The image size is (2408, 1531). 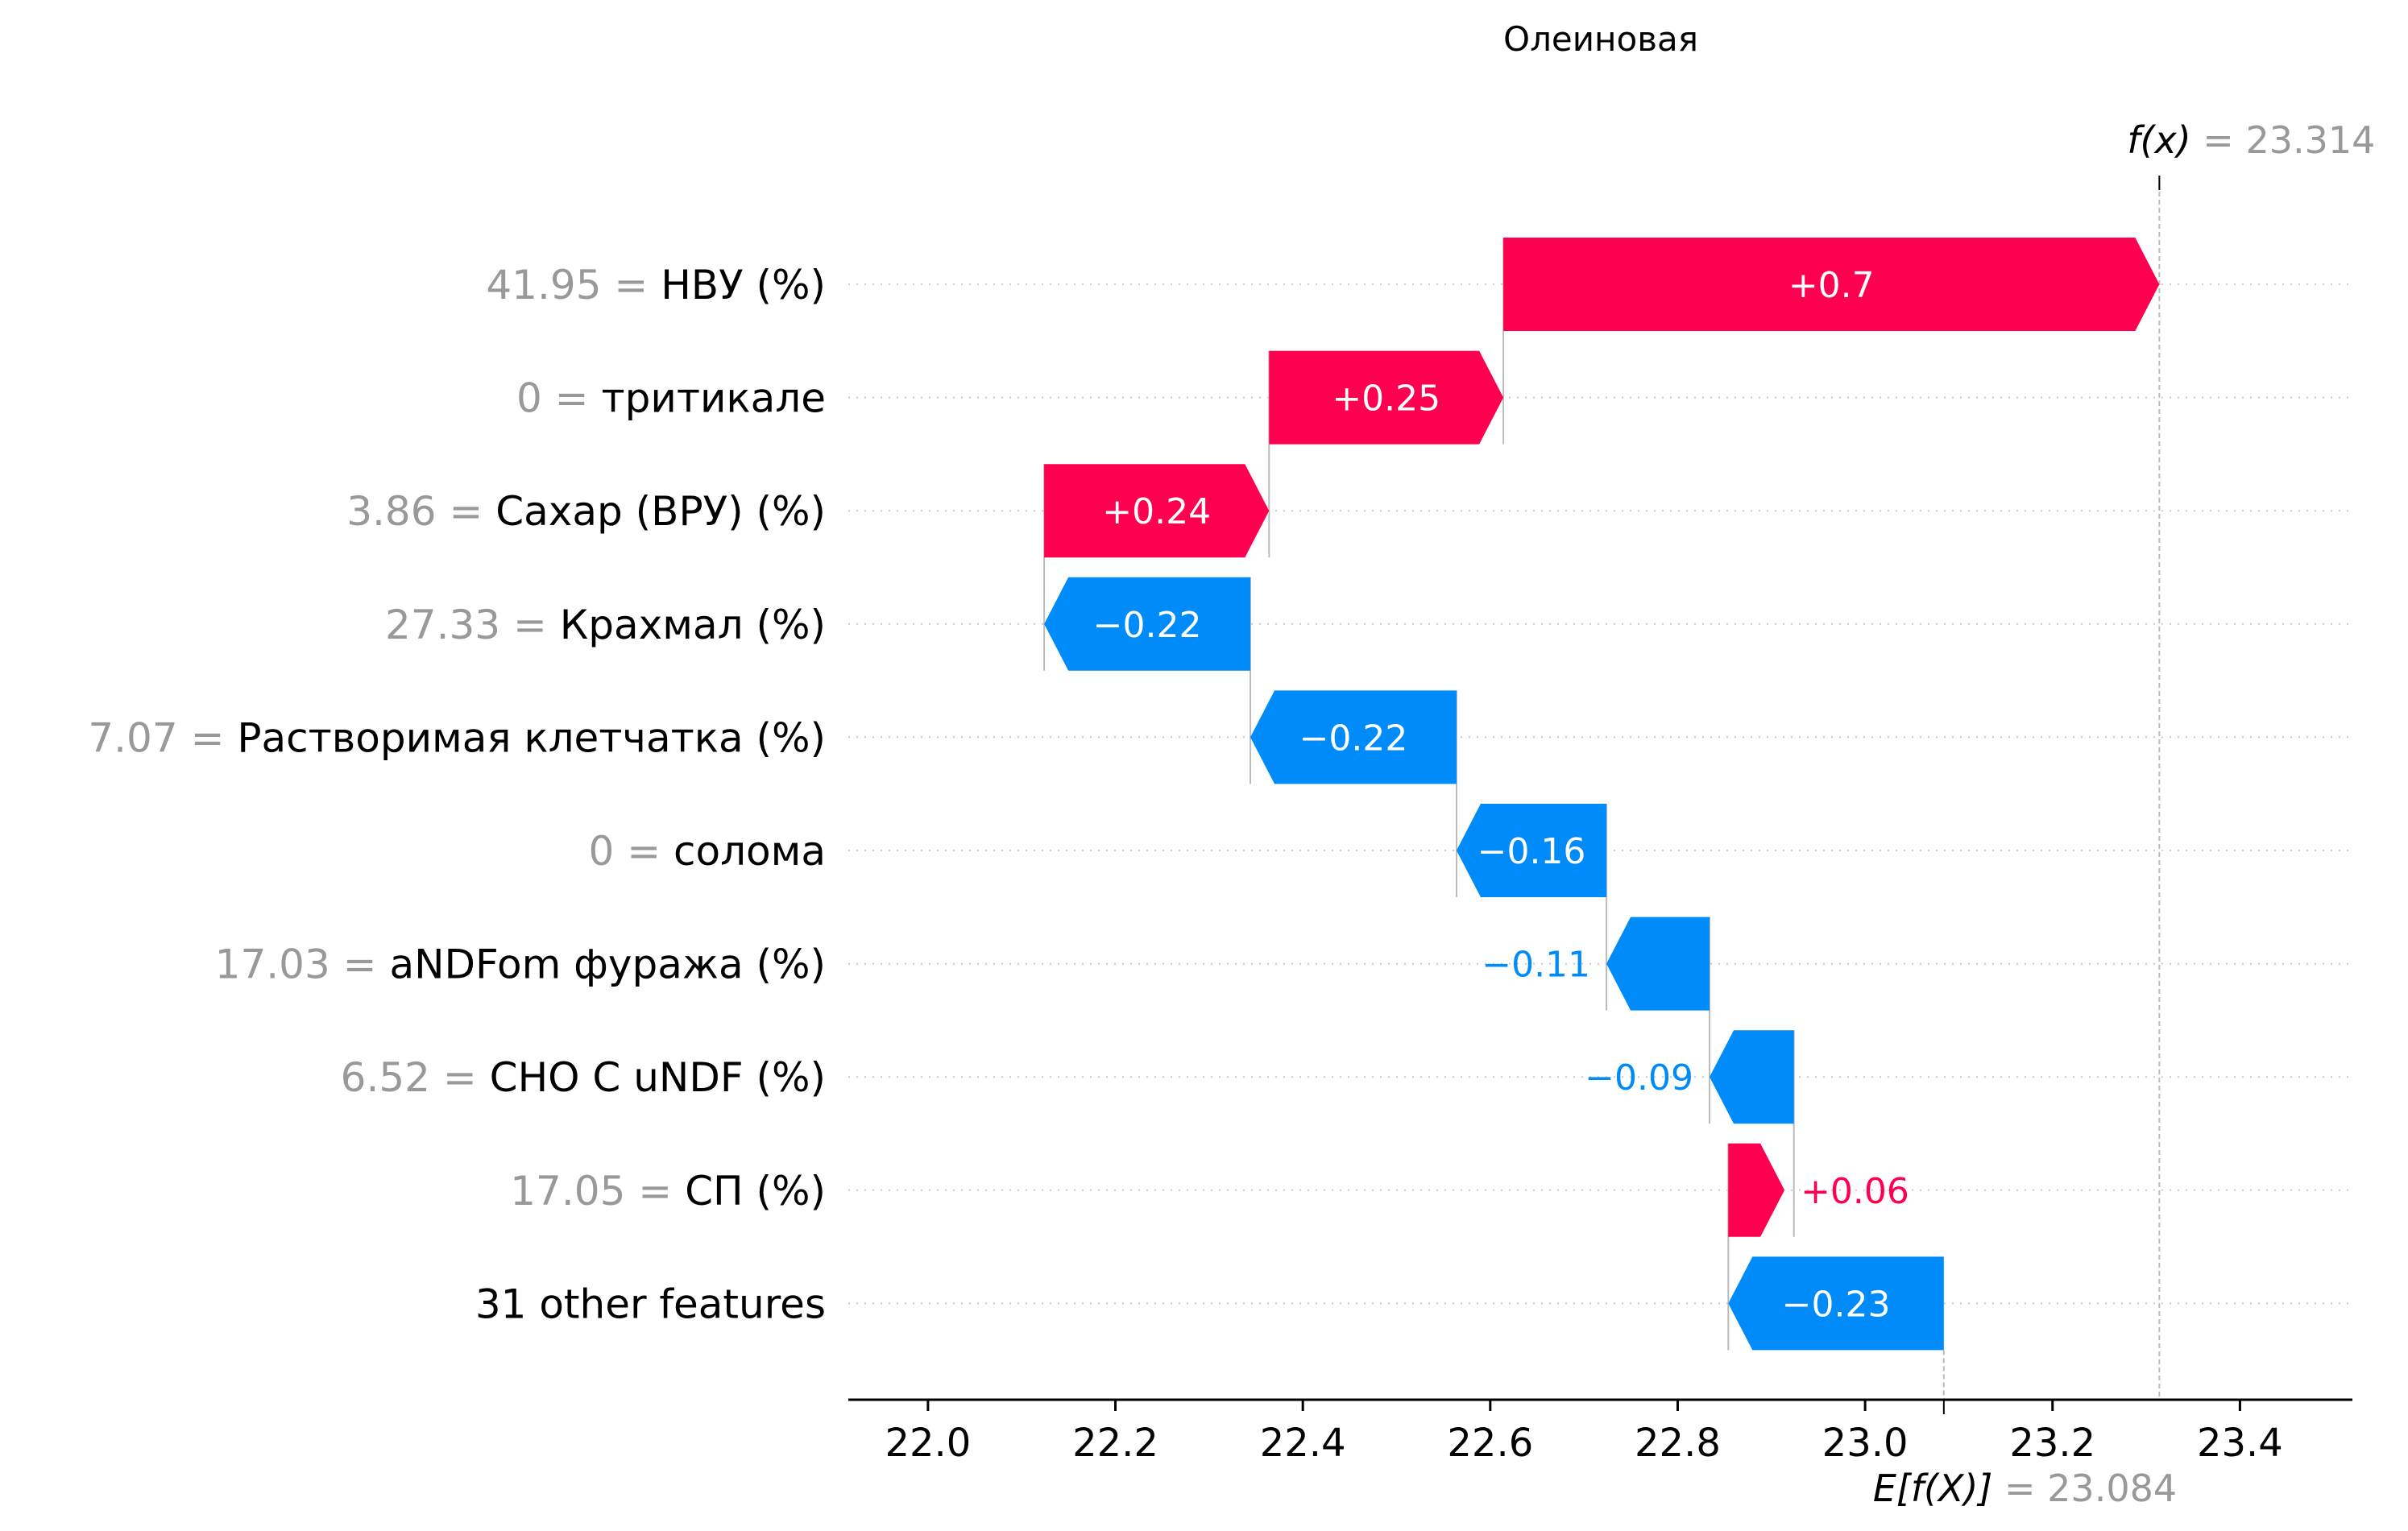 I want to click on feature-name: Сахар (ВРУ) (%), so click(x=660, y=511).